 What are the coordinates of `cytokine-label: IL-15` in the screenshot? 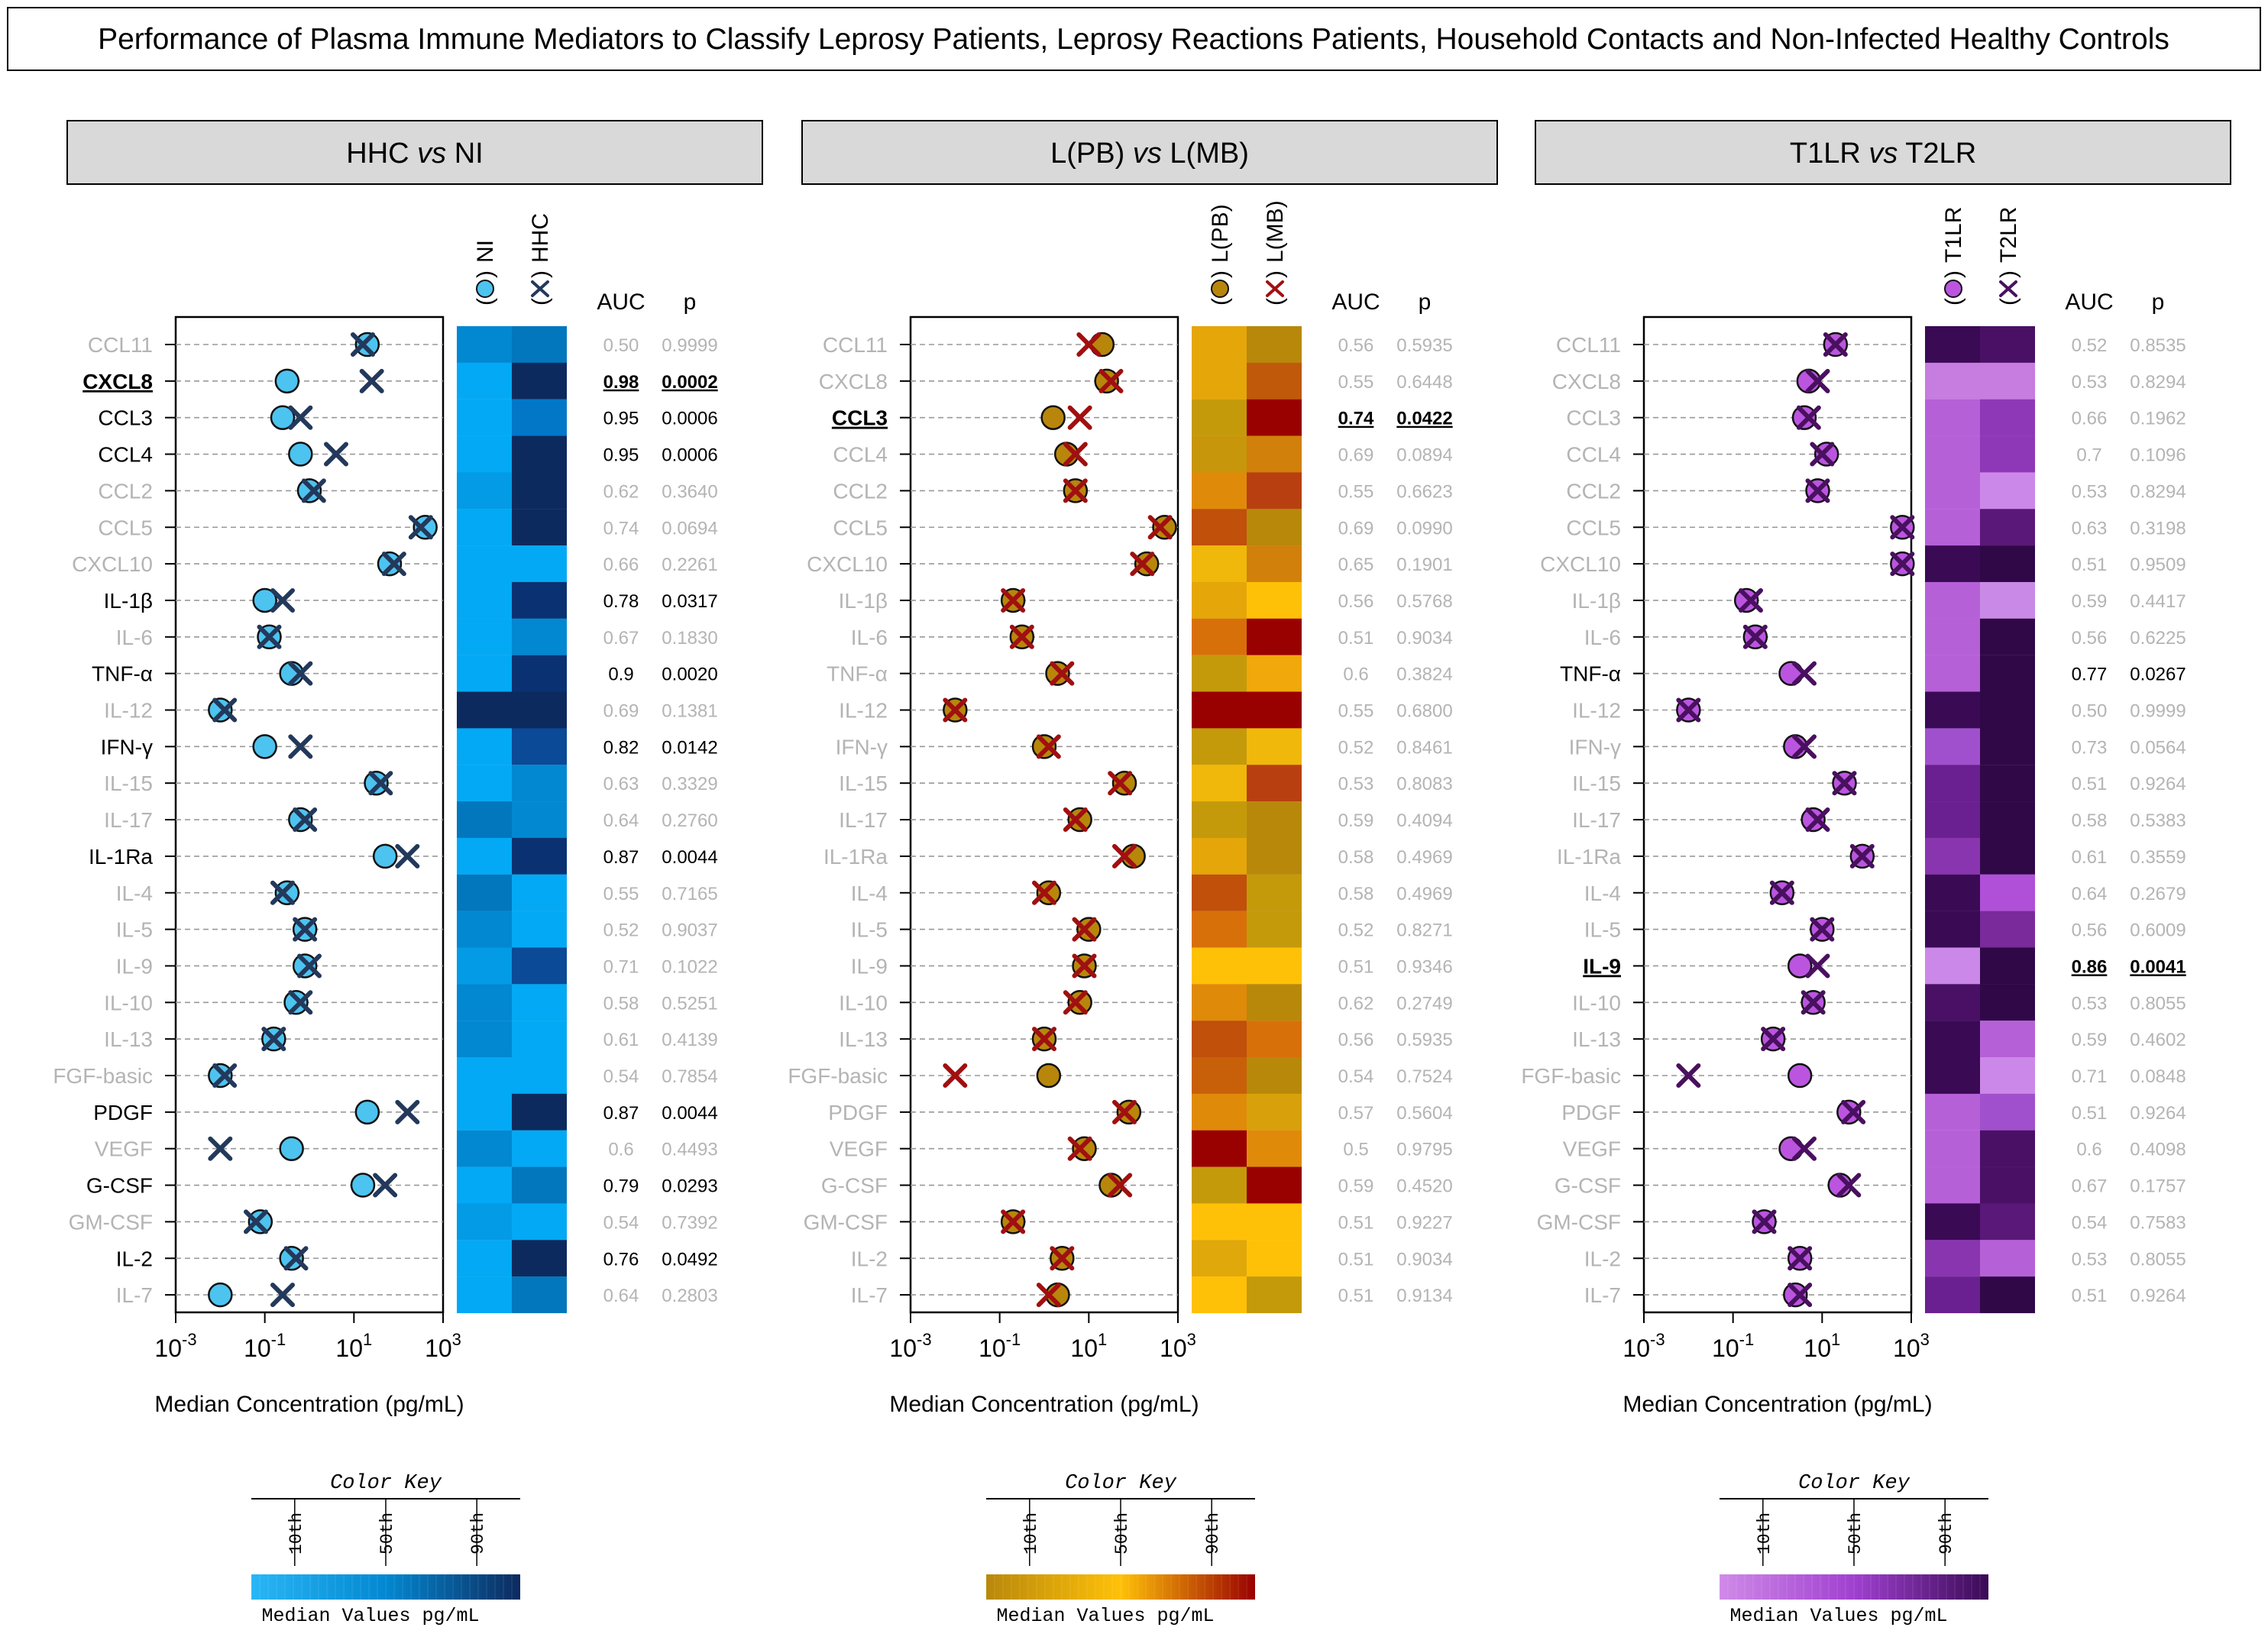 It's located at (1596, 783).